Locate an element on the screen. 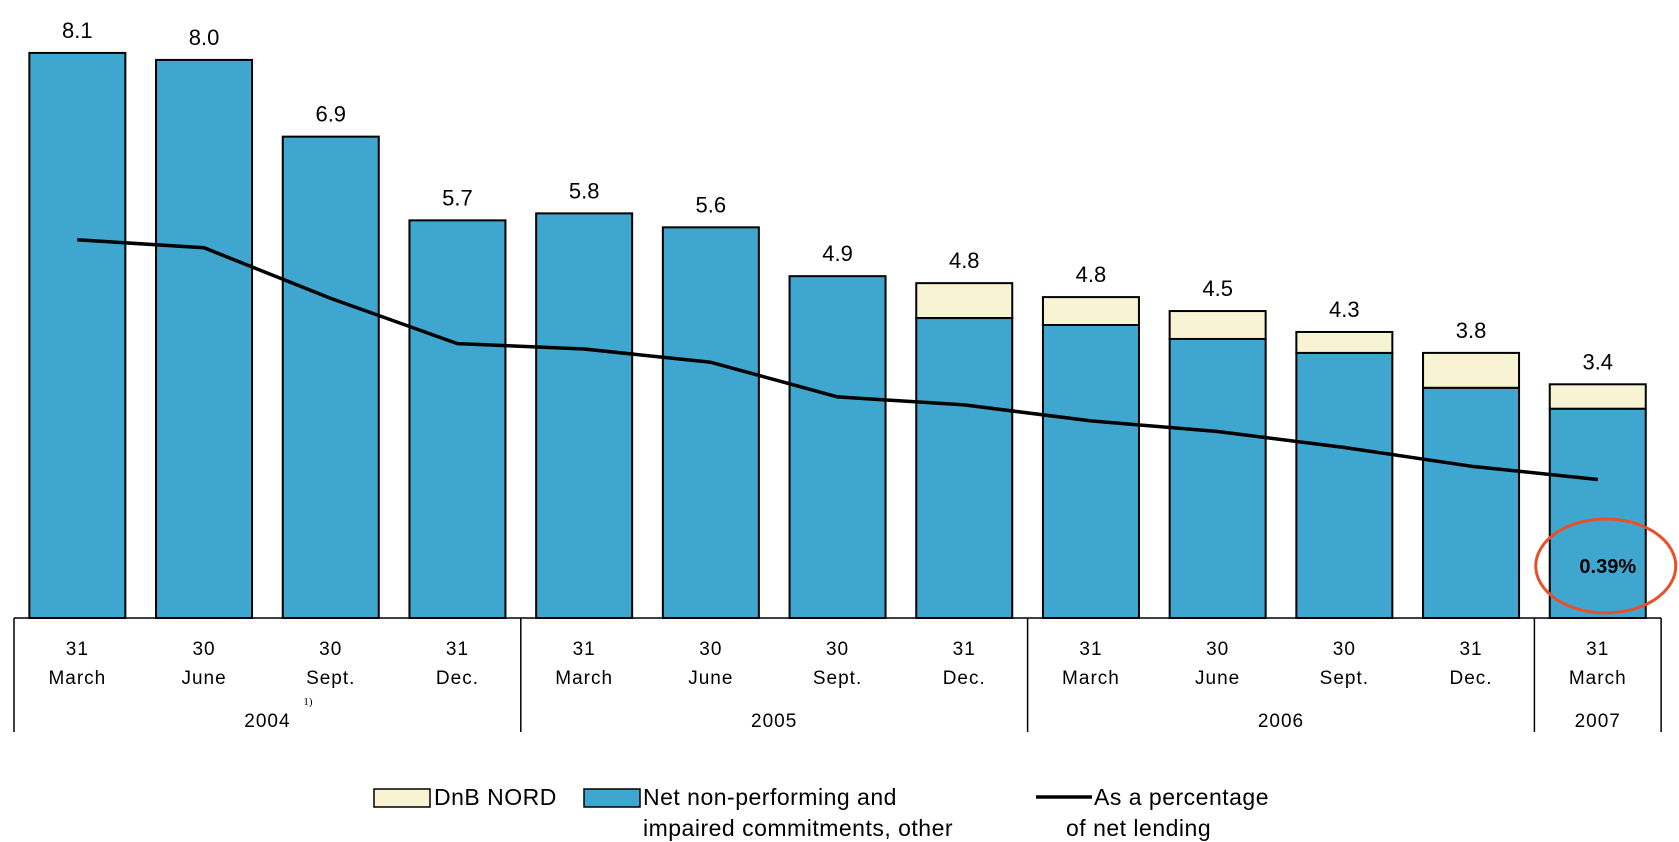 Image resolution: width=1679 pixels, height=842 pixels. total-label-4: 5.8 is located at coordinates (584, 190).